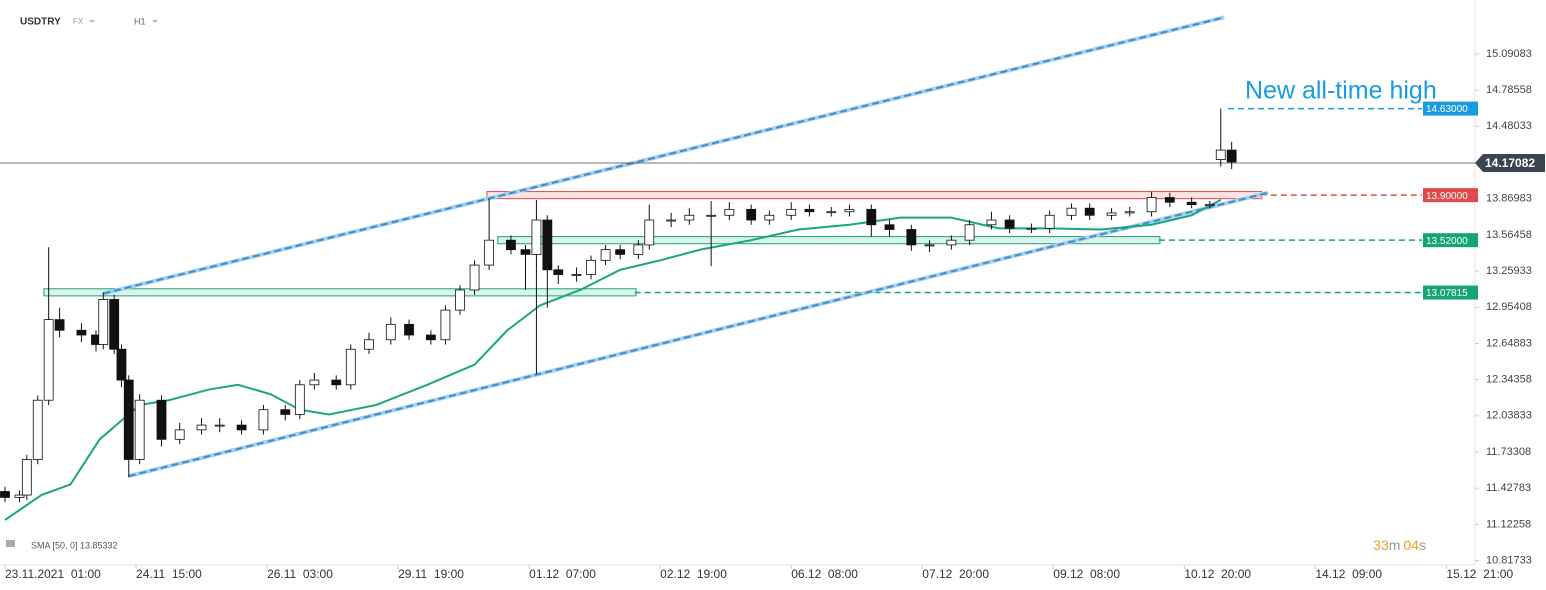 This screenshot has height=590, width=1546. What do you see at coordinates (1509, 380) in the screenshot?
I see `y-tick-label: 12.34358` at bounding box center [1509, 380].